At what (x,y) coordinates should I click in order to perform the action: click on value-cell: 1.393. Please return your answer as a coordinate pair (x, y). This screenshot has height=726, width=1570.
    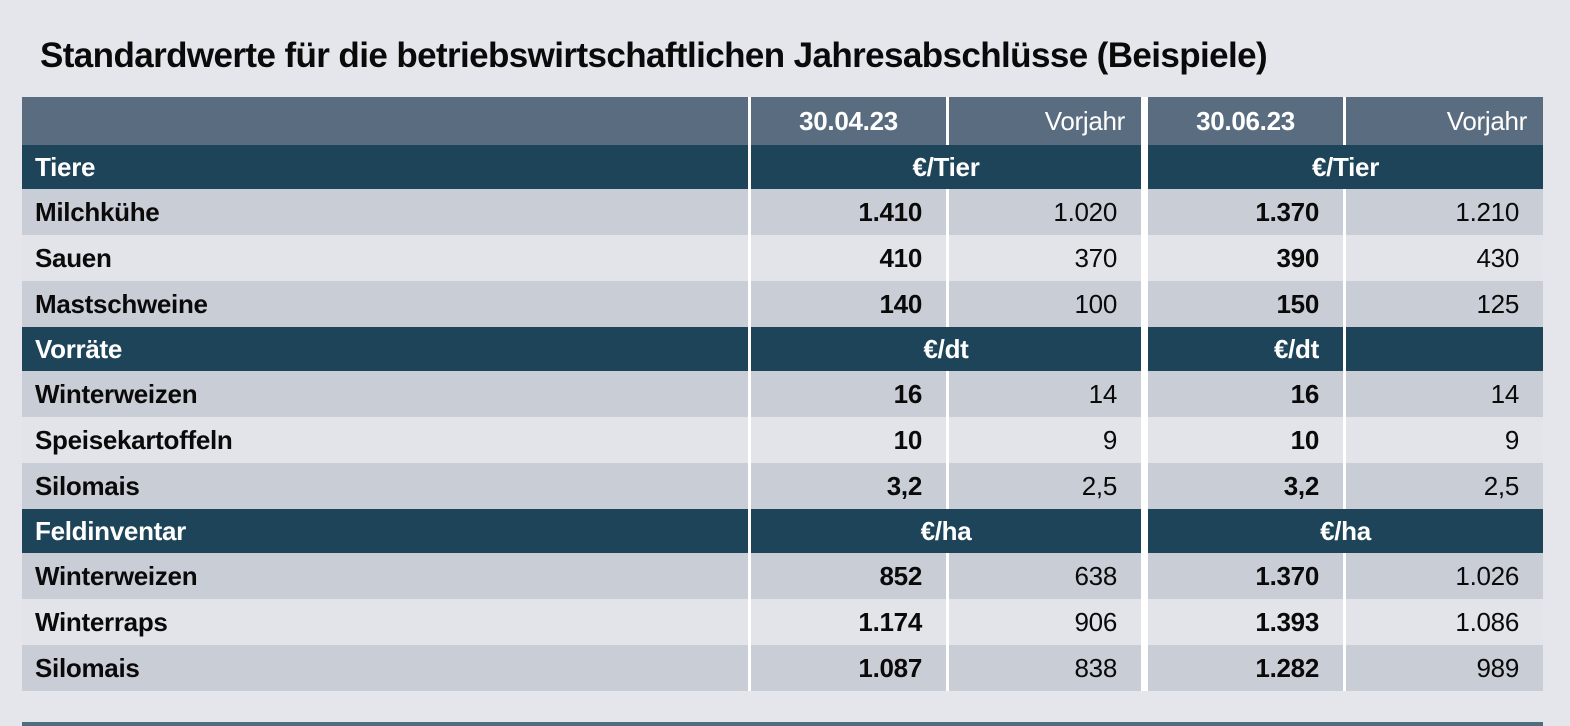
    Looking at the image, I should click on (1245, 622).